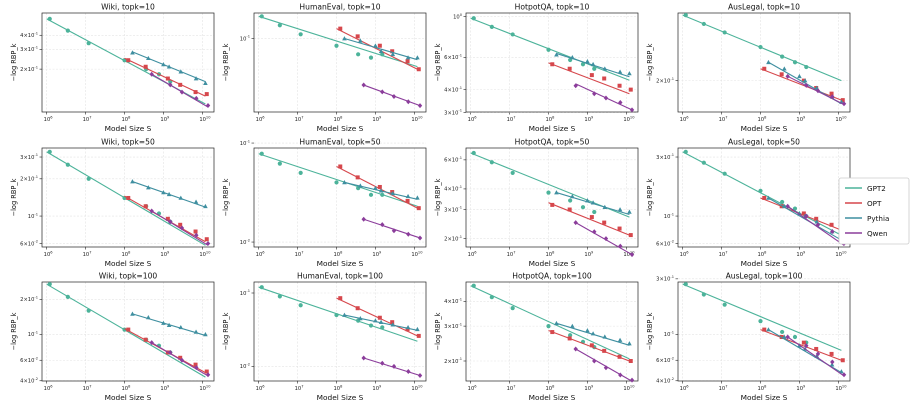  Describe the element at coordinates (764, 142) in the screenshot. I see `panel-title: AusLegal, topk=50` at that location.